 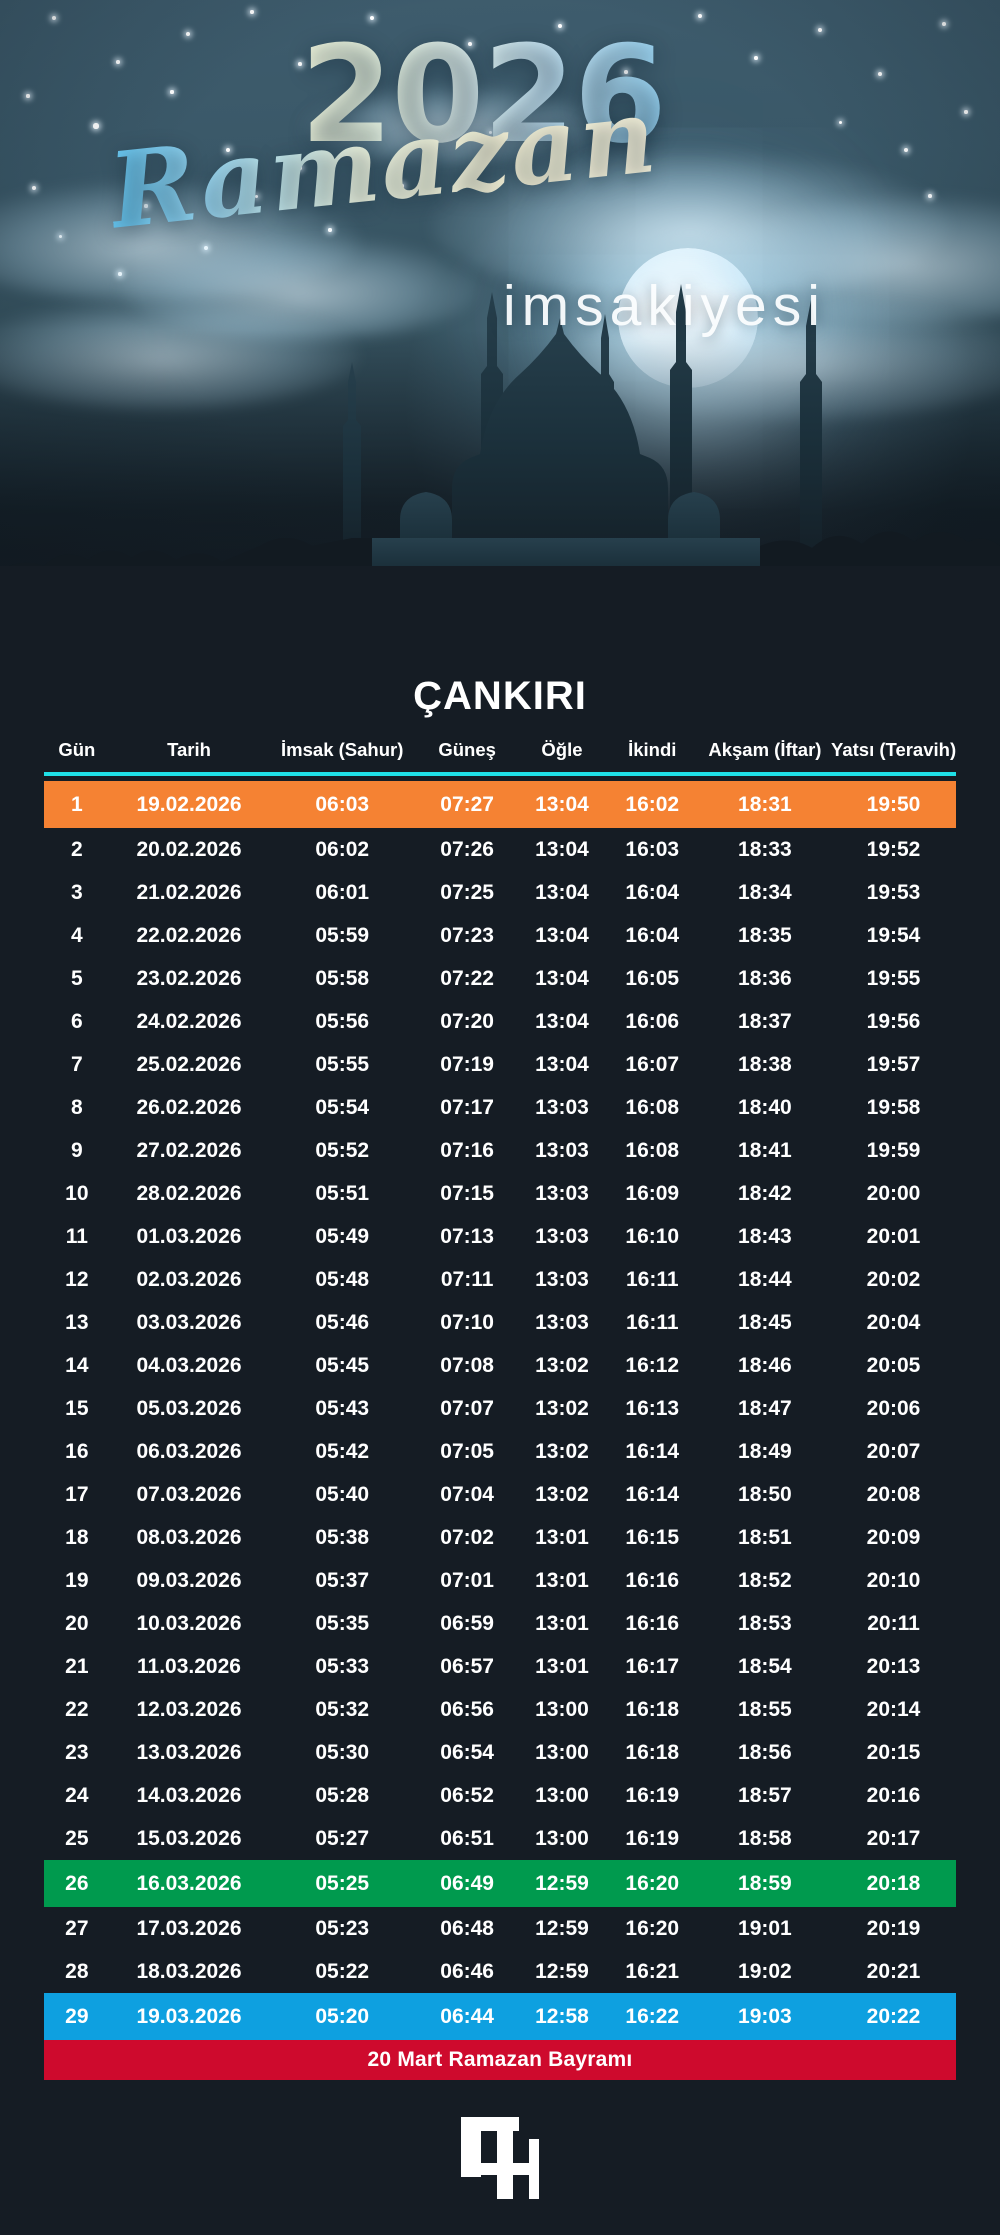 I want to click on cell-ikindi: 16:11, so click(x=652, y=1279).